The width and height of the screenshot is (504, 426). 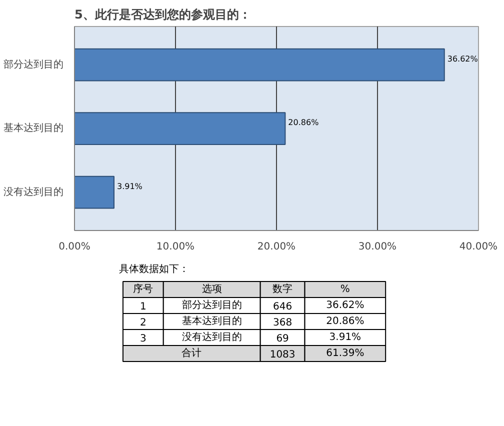 What do you see at coordinates (212, 321) in the screenshot?
I see `text: 基本达到目的` at bounding box center [212, 321].